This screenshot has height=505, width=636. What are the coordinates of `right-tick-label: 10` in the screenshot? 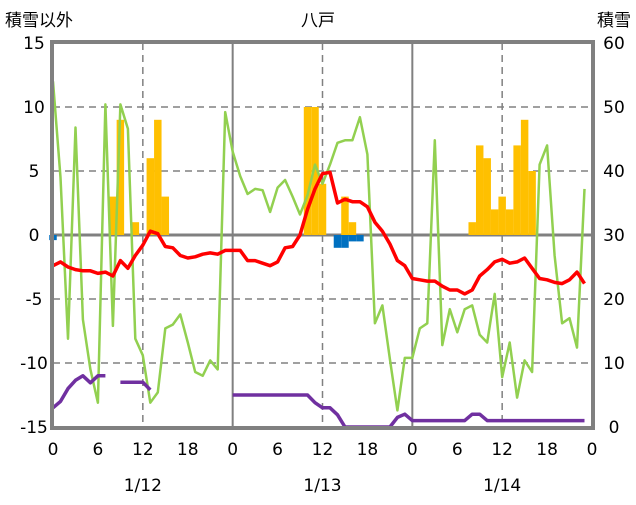 It's located at (614, 364).